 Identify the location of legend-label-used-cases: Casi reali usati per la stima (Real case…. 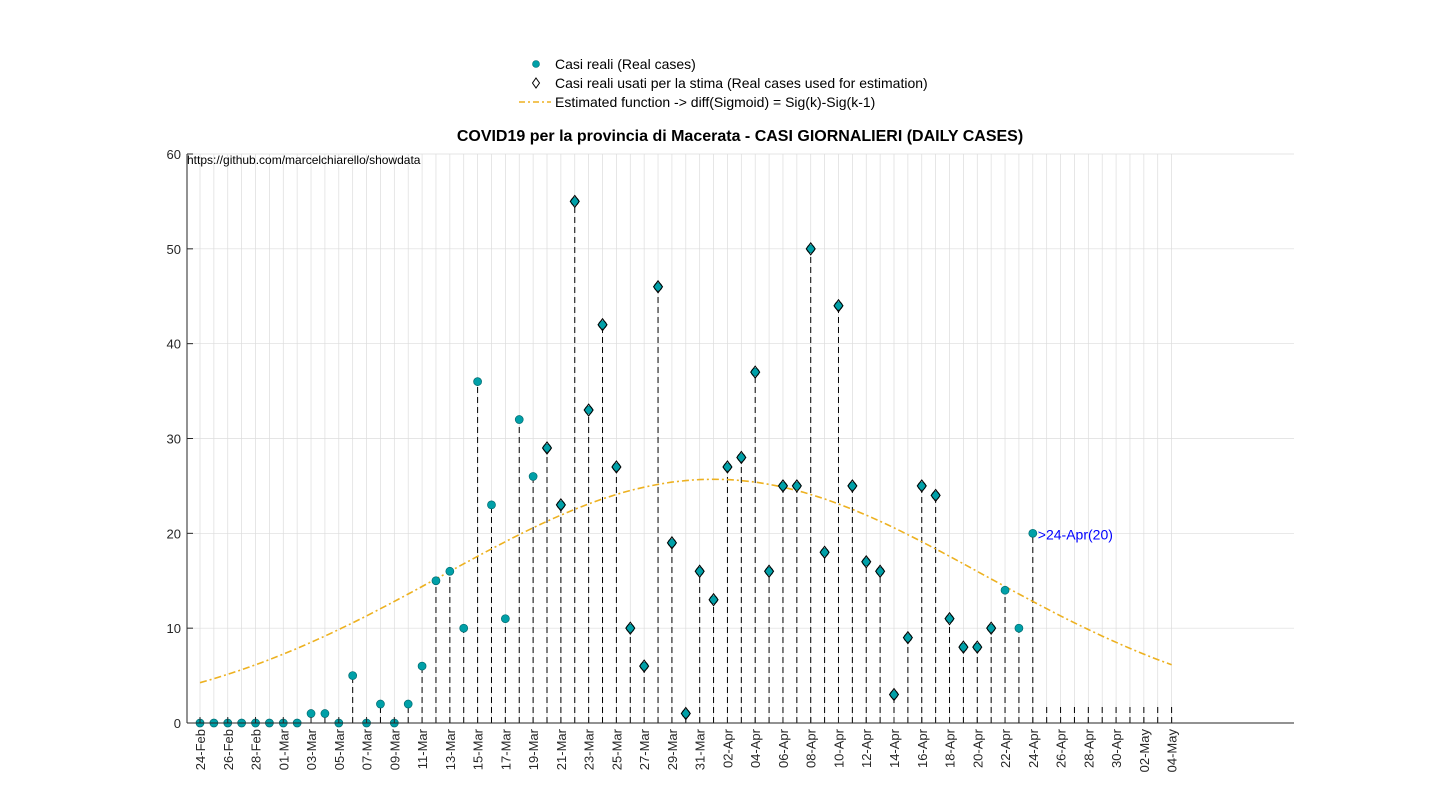
(741, 83).